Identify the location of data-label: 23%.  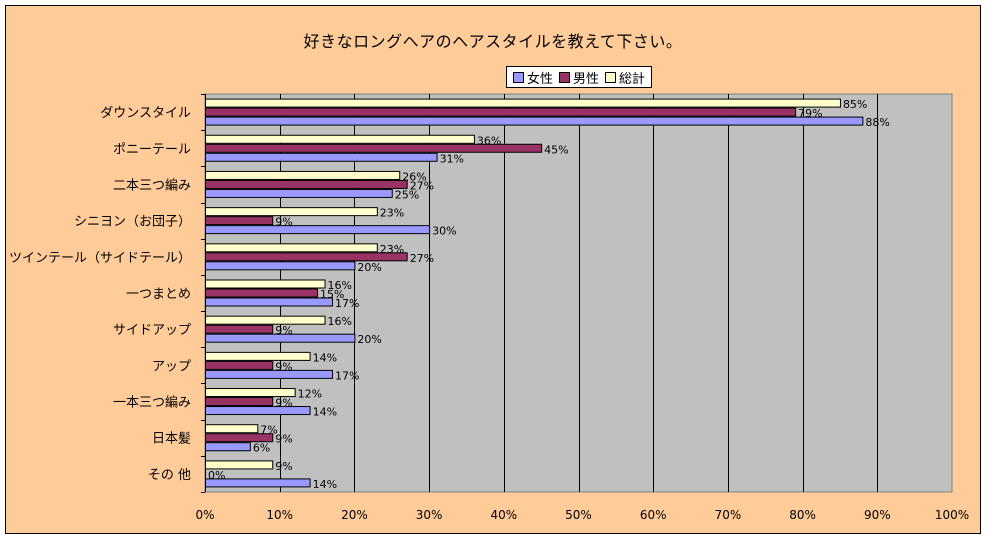
(392, 213).